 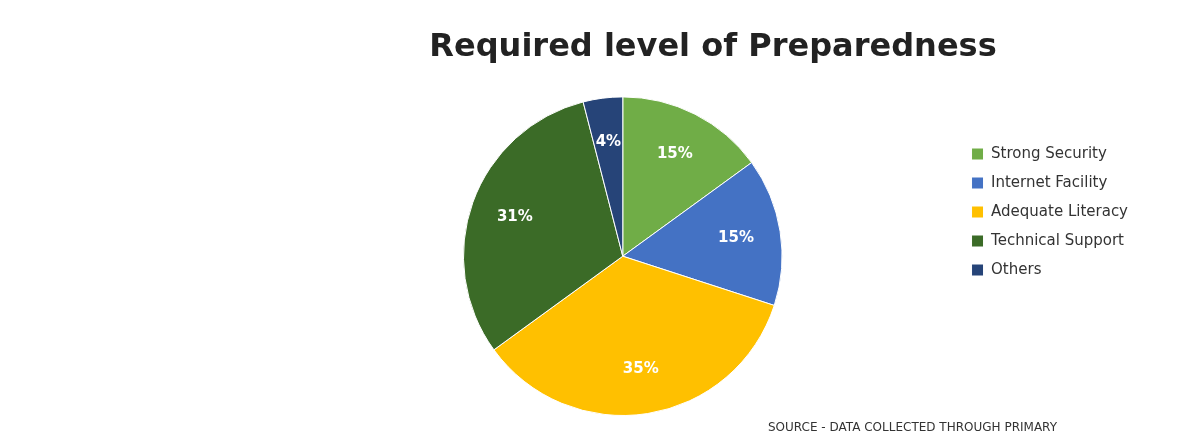 What do you see at coordinates (1060, 210) in the screenshot?
I see `legend-label: Adequate Literacy` at bounding box center [1060, 210].